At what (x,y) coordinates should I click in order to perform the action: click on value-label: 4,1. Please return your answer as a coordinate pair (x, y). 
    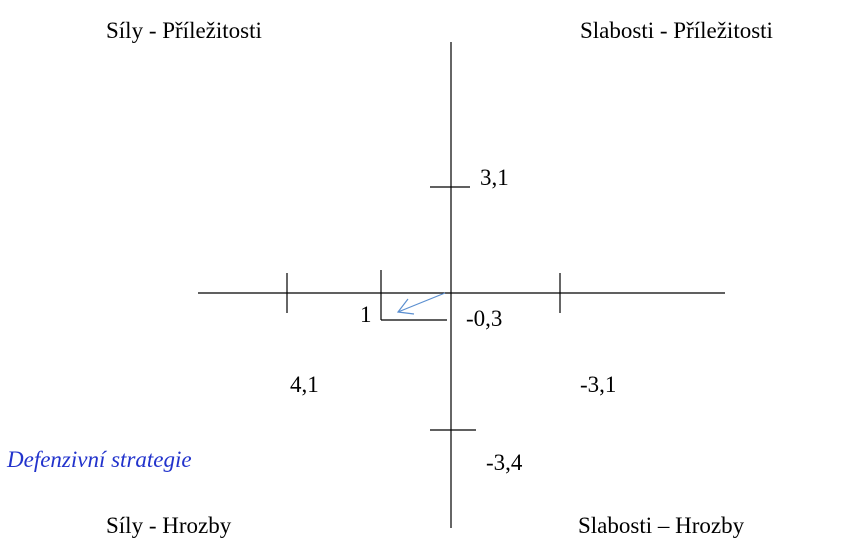
    Looking at the image, I should click on (304, 384).